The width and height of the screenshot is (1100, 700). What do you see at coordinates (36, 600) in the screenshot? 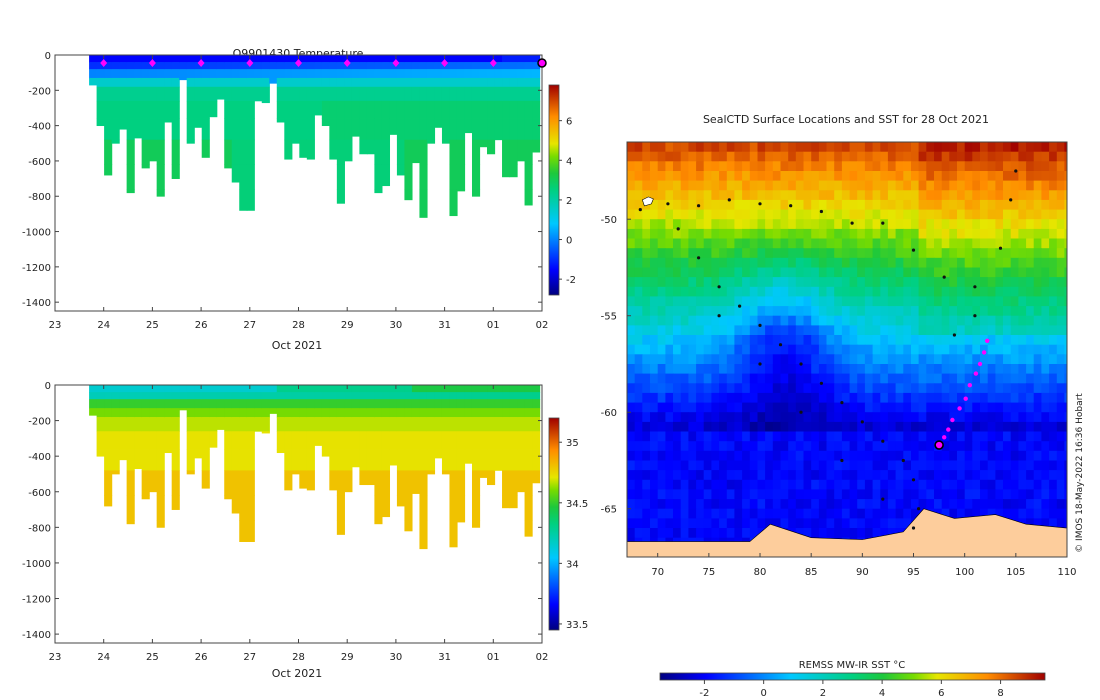
I see `y-tick-label: -1200` at bounding box center [36, 600].